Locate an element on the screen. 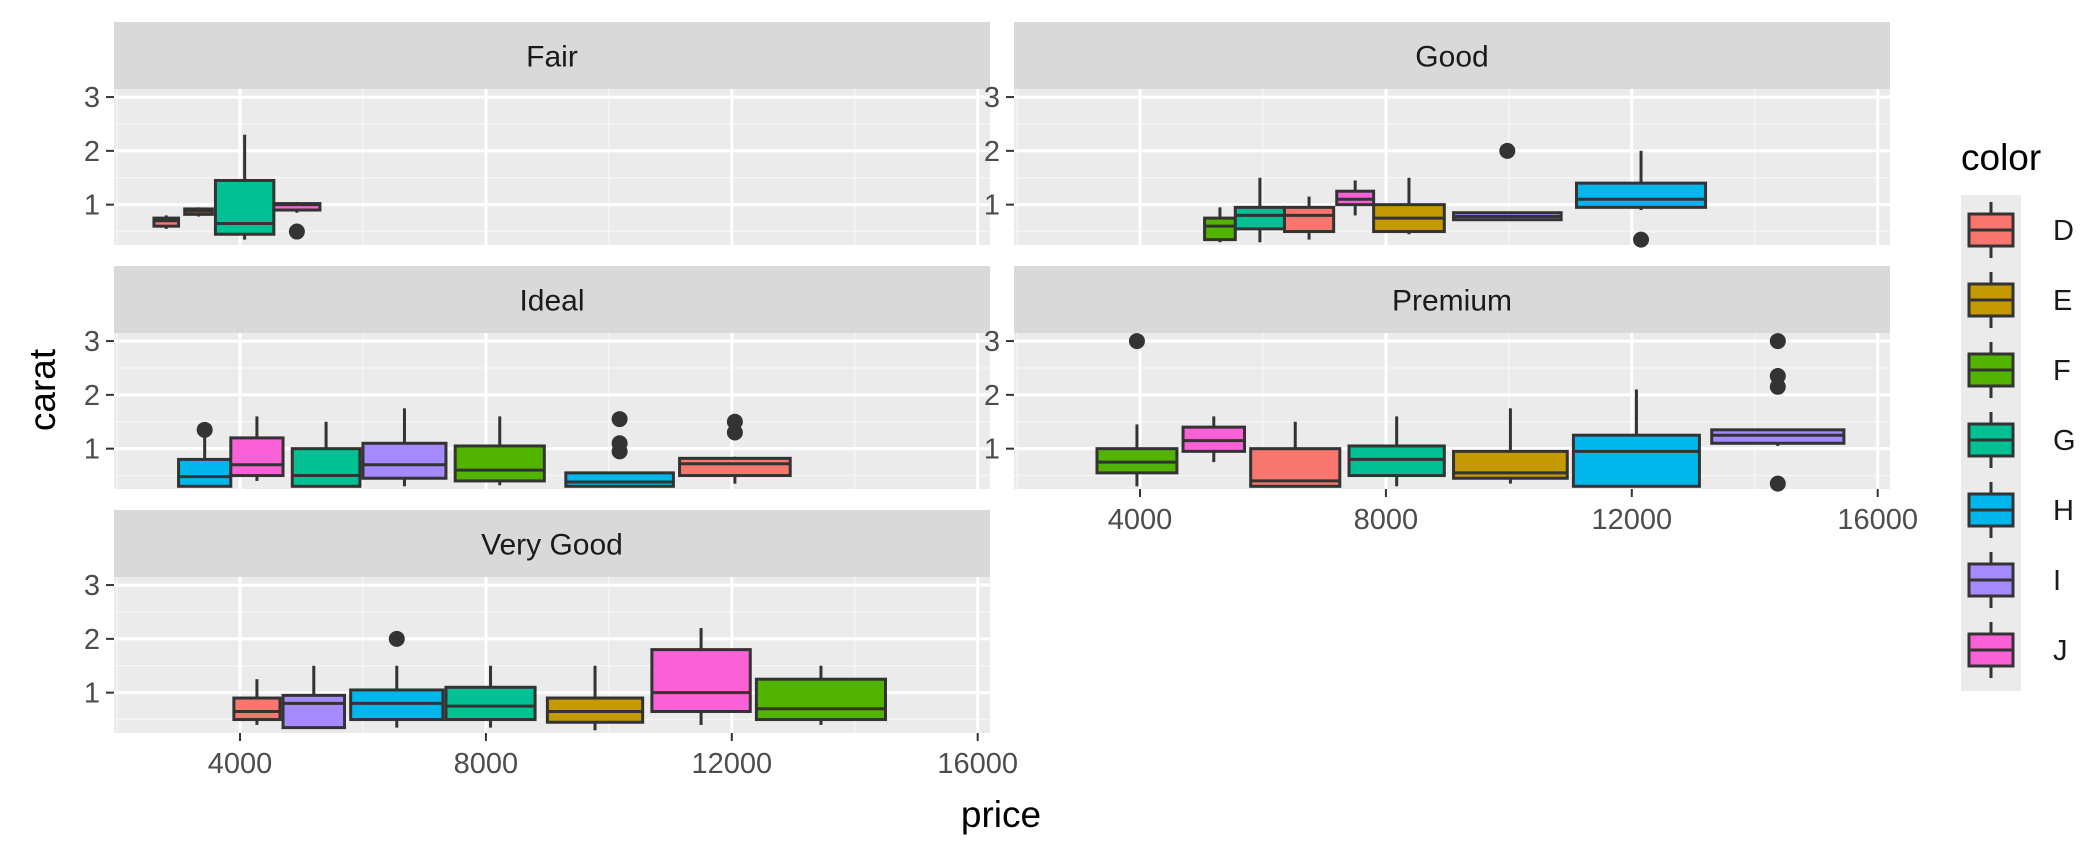 The image size is (2100, 849). panel-very-good: Very Good 1 2 3 4000 8000 12000 16000 is located at coordinates (551, 645).